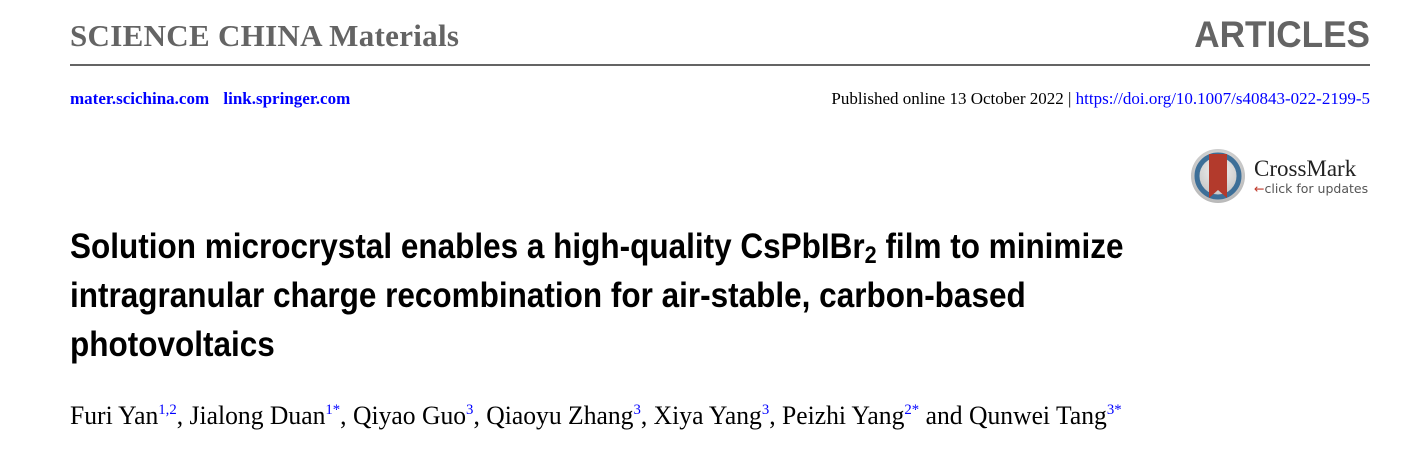  I want to click on author: Jialong Duan1*,, so click(271, 415).